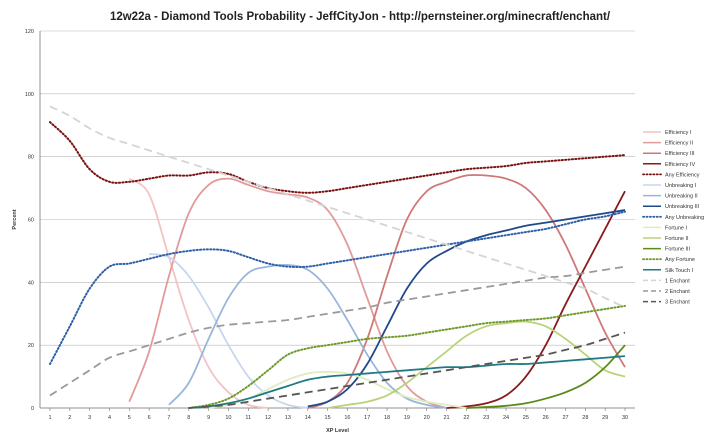 The height and width of the screenshot is (445, 720). What do you see at coordinates (15, 219) in the screenshot?
I see `y-axis-title: Percent` at bounding box center [15, 219].